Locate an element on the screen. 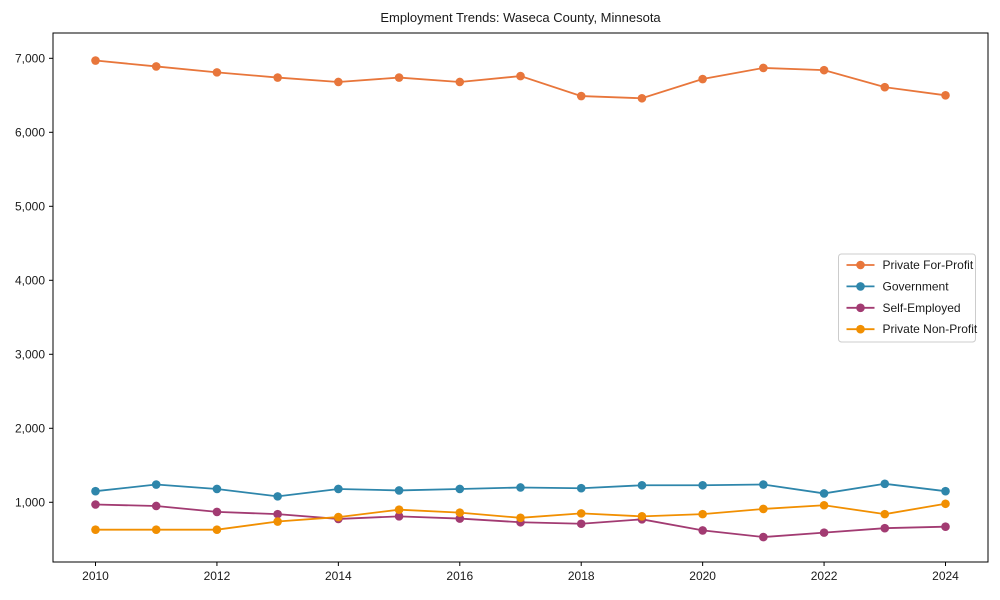 The width and height of the screenshot is (1000, 600). x-axis-tick-label: 2012 is located at coordinates (217, 576).